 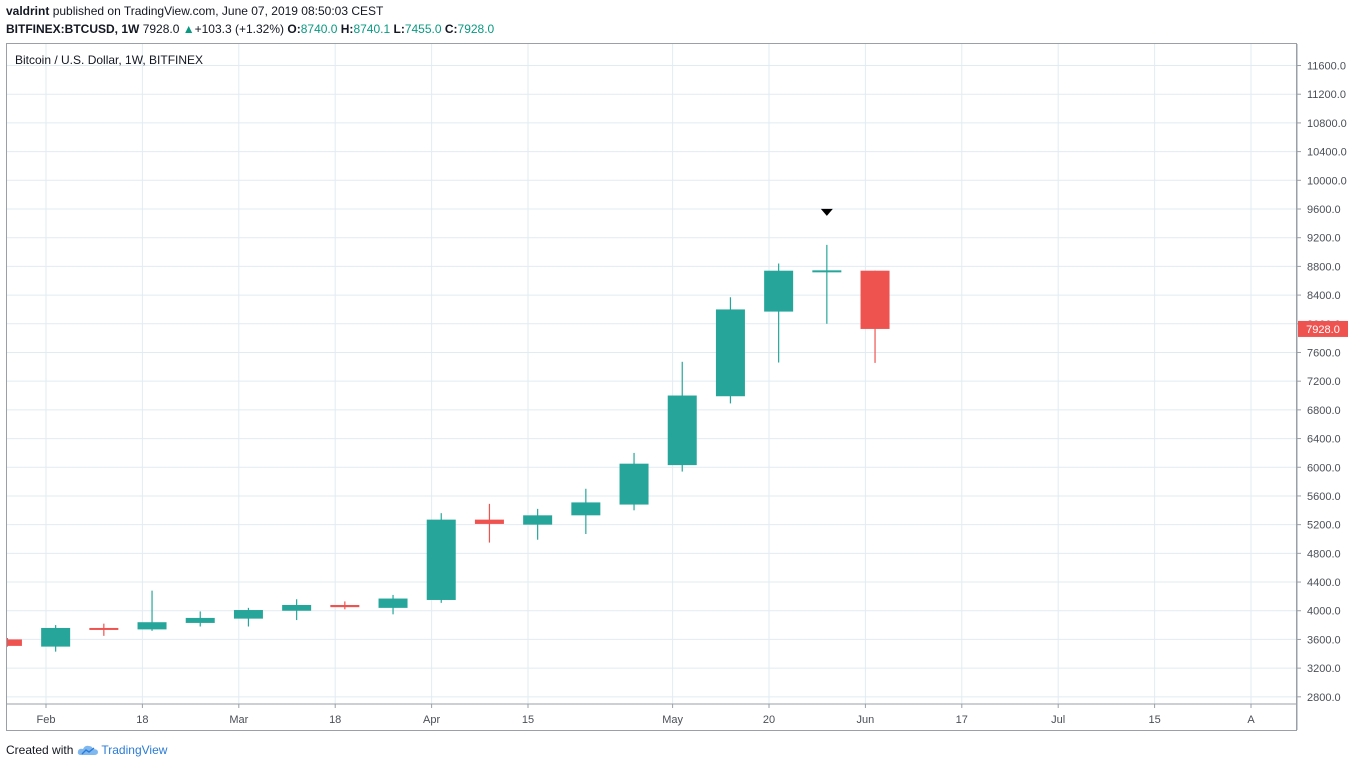 What do you see at coordinates (239, 29) in the screenshot?
I see `price-change: +103.3 (+1.32%)` at bounding box center [239, 29].